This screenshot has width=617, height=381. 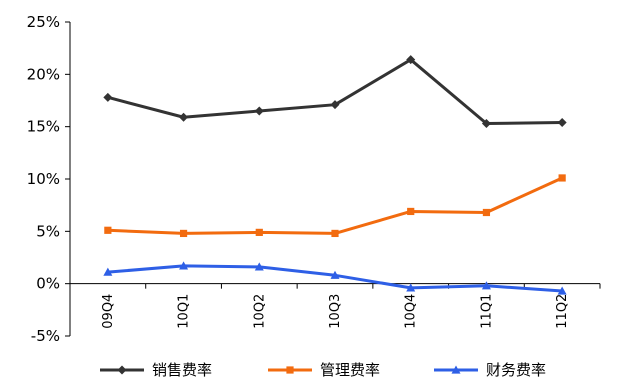 What do you see at coordinates (48, 284) in the screenshot?
I see `y-tick-label: 0%` at bounding box center [48, 284].